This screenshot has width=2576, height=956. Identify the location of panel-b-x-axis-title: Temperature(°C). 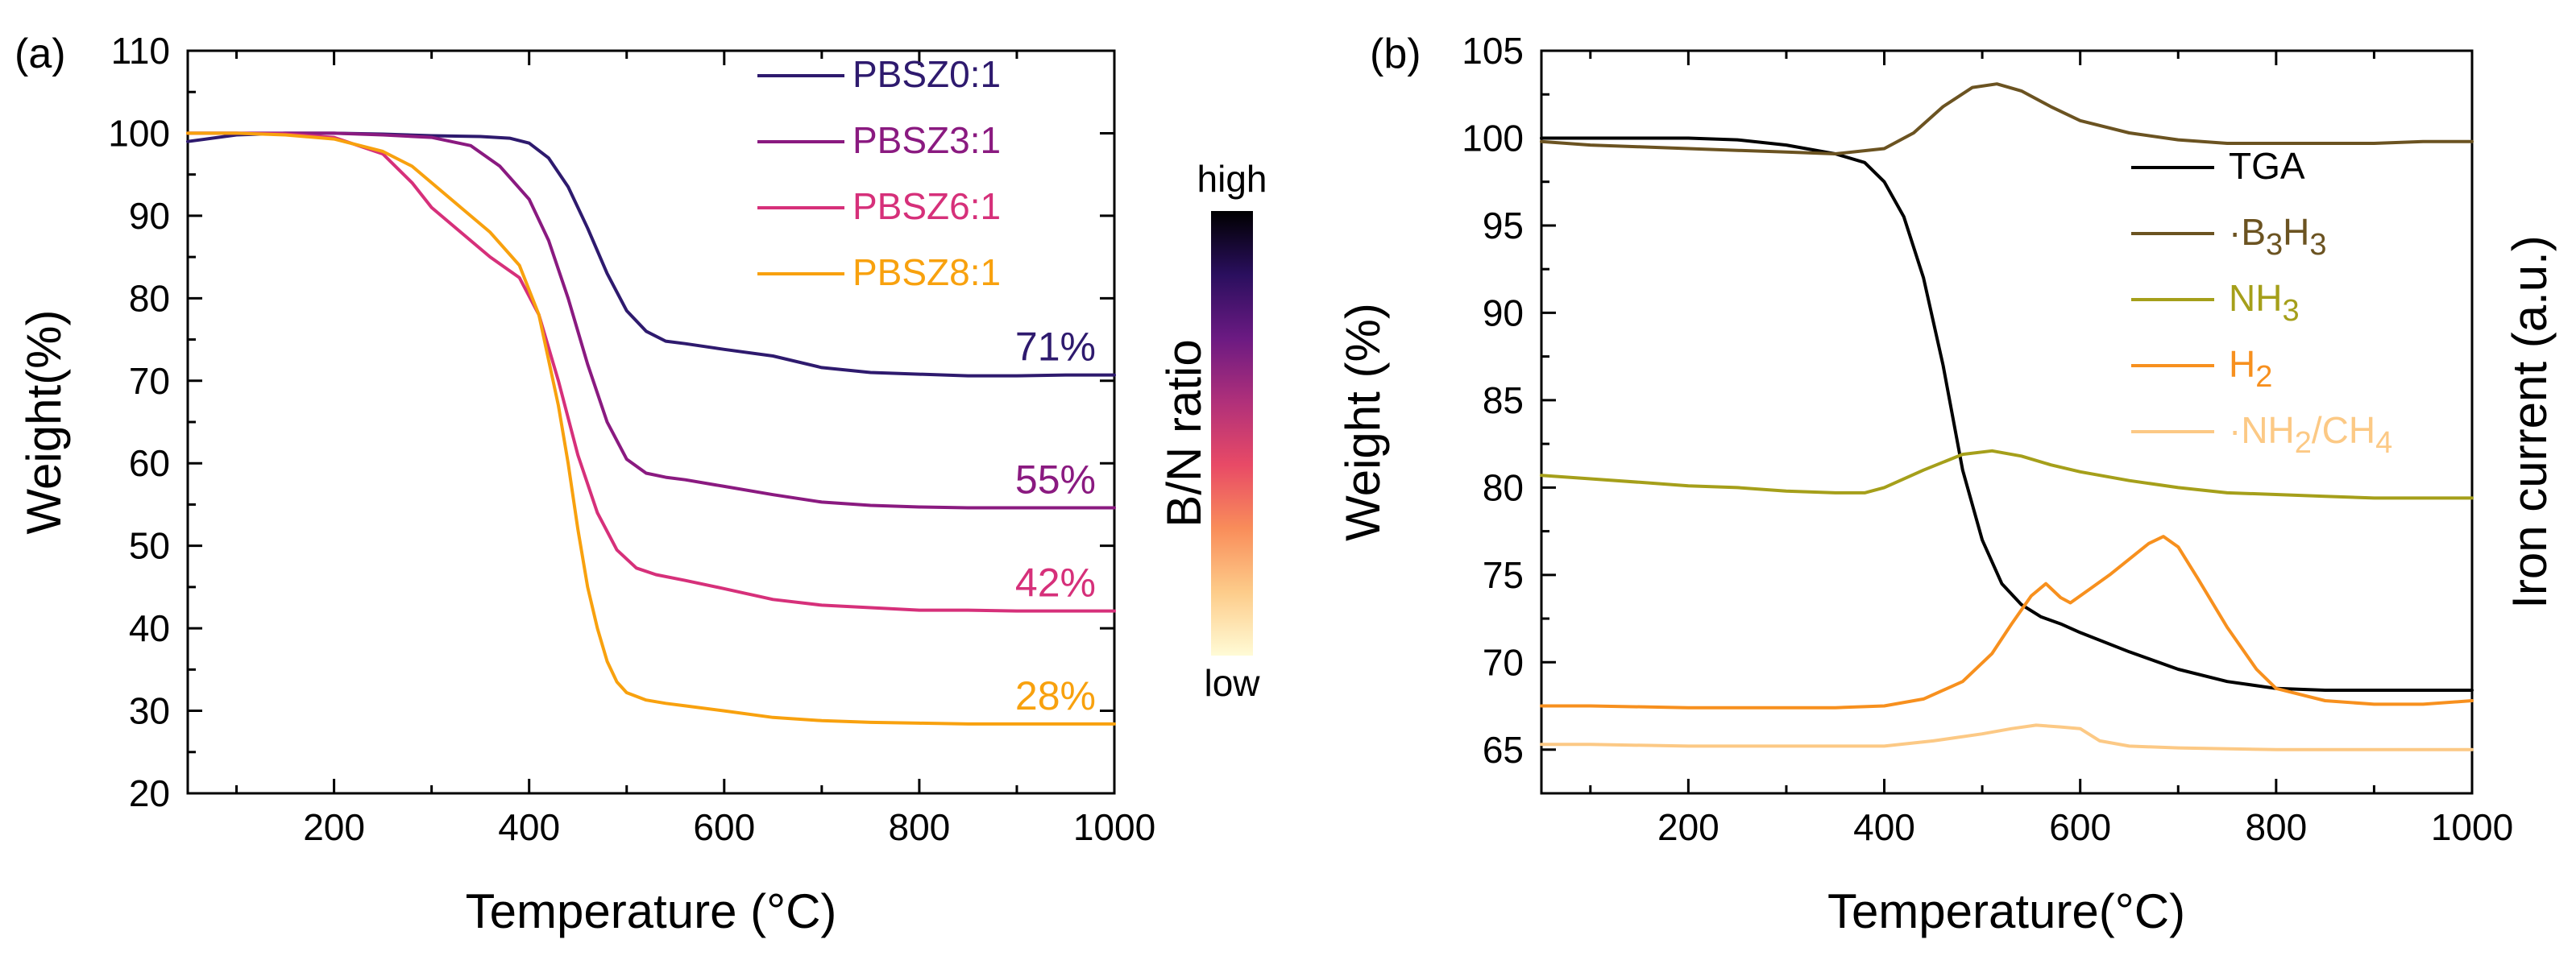
(2006, 911).